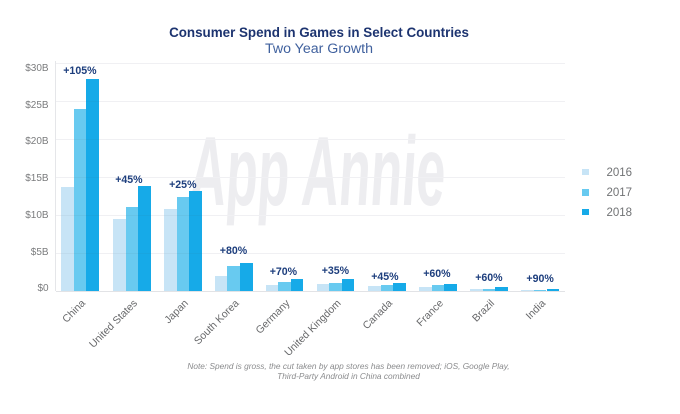 The image size is (680, 414). What do you see at coordinates (113, 323) in the screenshot?
I see `svg-text: United States` at bounding box center [113, 323].